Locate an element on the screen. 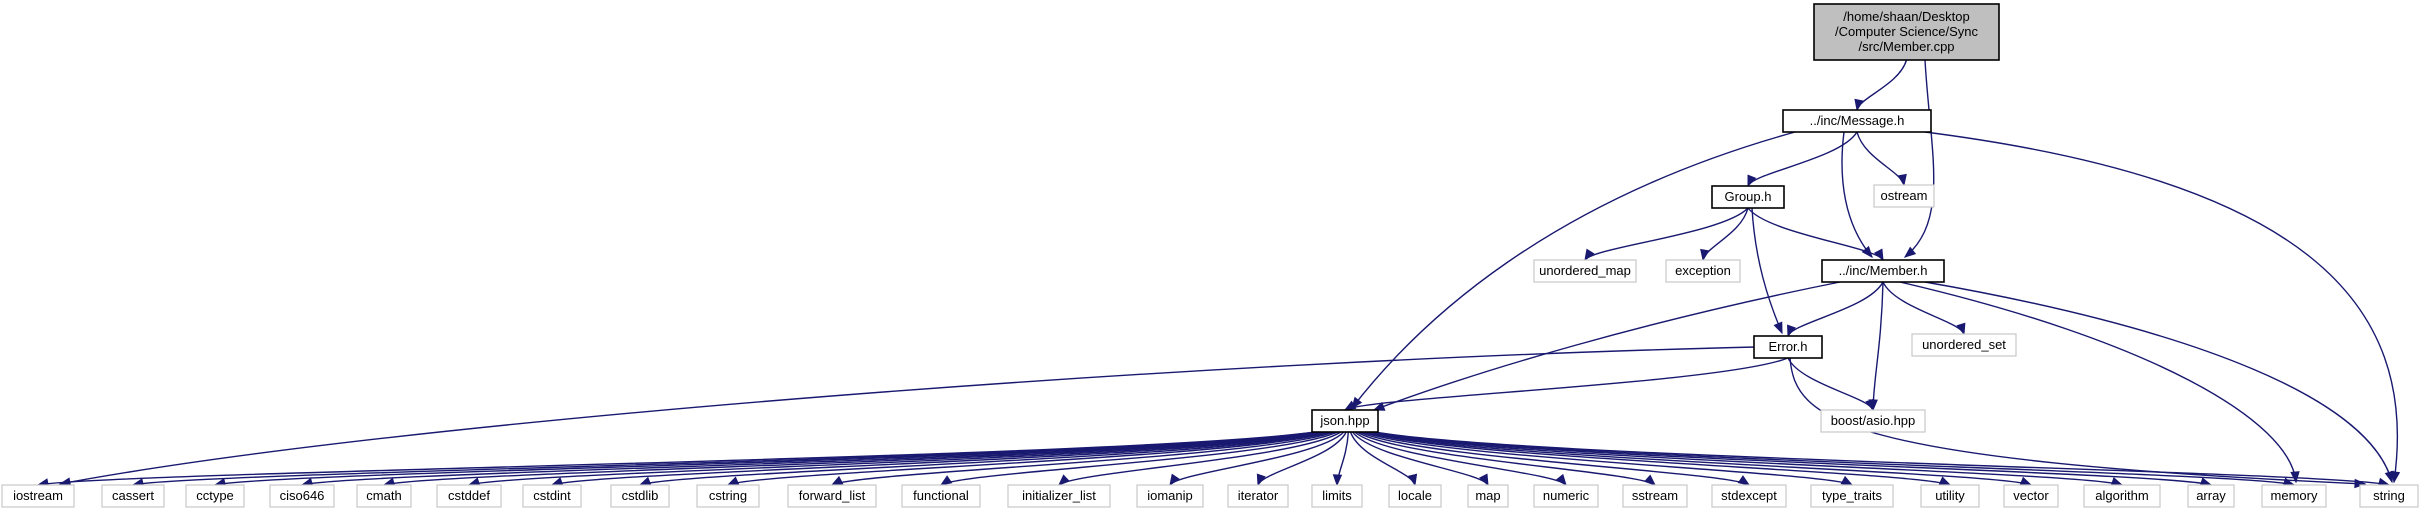 This screenshot has height=515, width=2427. edge-member-to-error-arrowhead is located at coordinates (1791, 331).